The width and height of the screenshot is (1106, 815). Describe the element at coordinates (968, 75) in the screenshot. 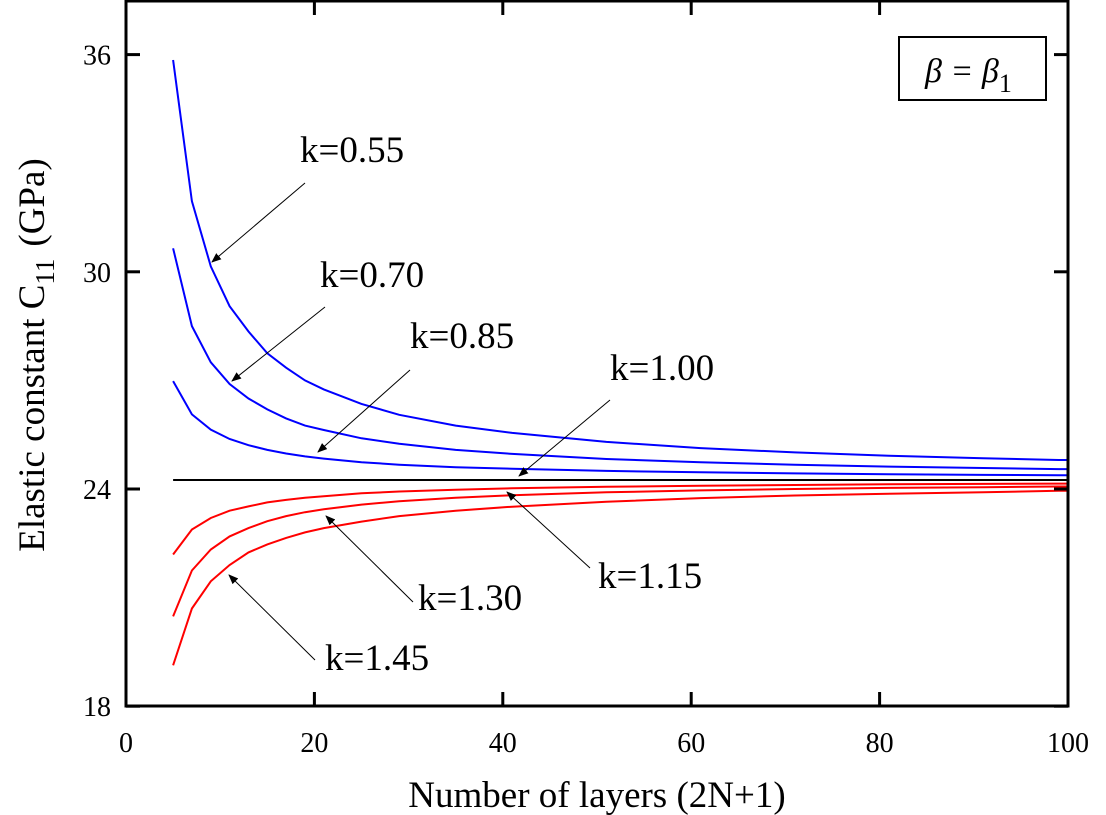

I see `legend-text: β = β1` at that location.